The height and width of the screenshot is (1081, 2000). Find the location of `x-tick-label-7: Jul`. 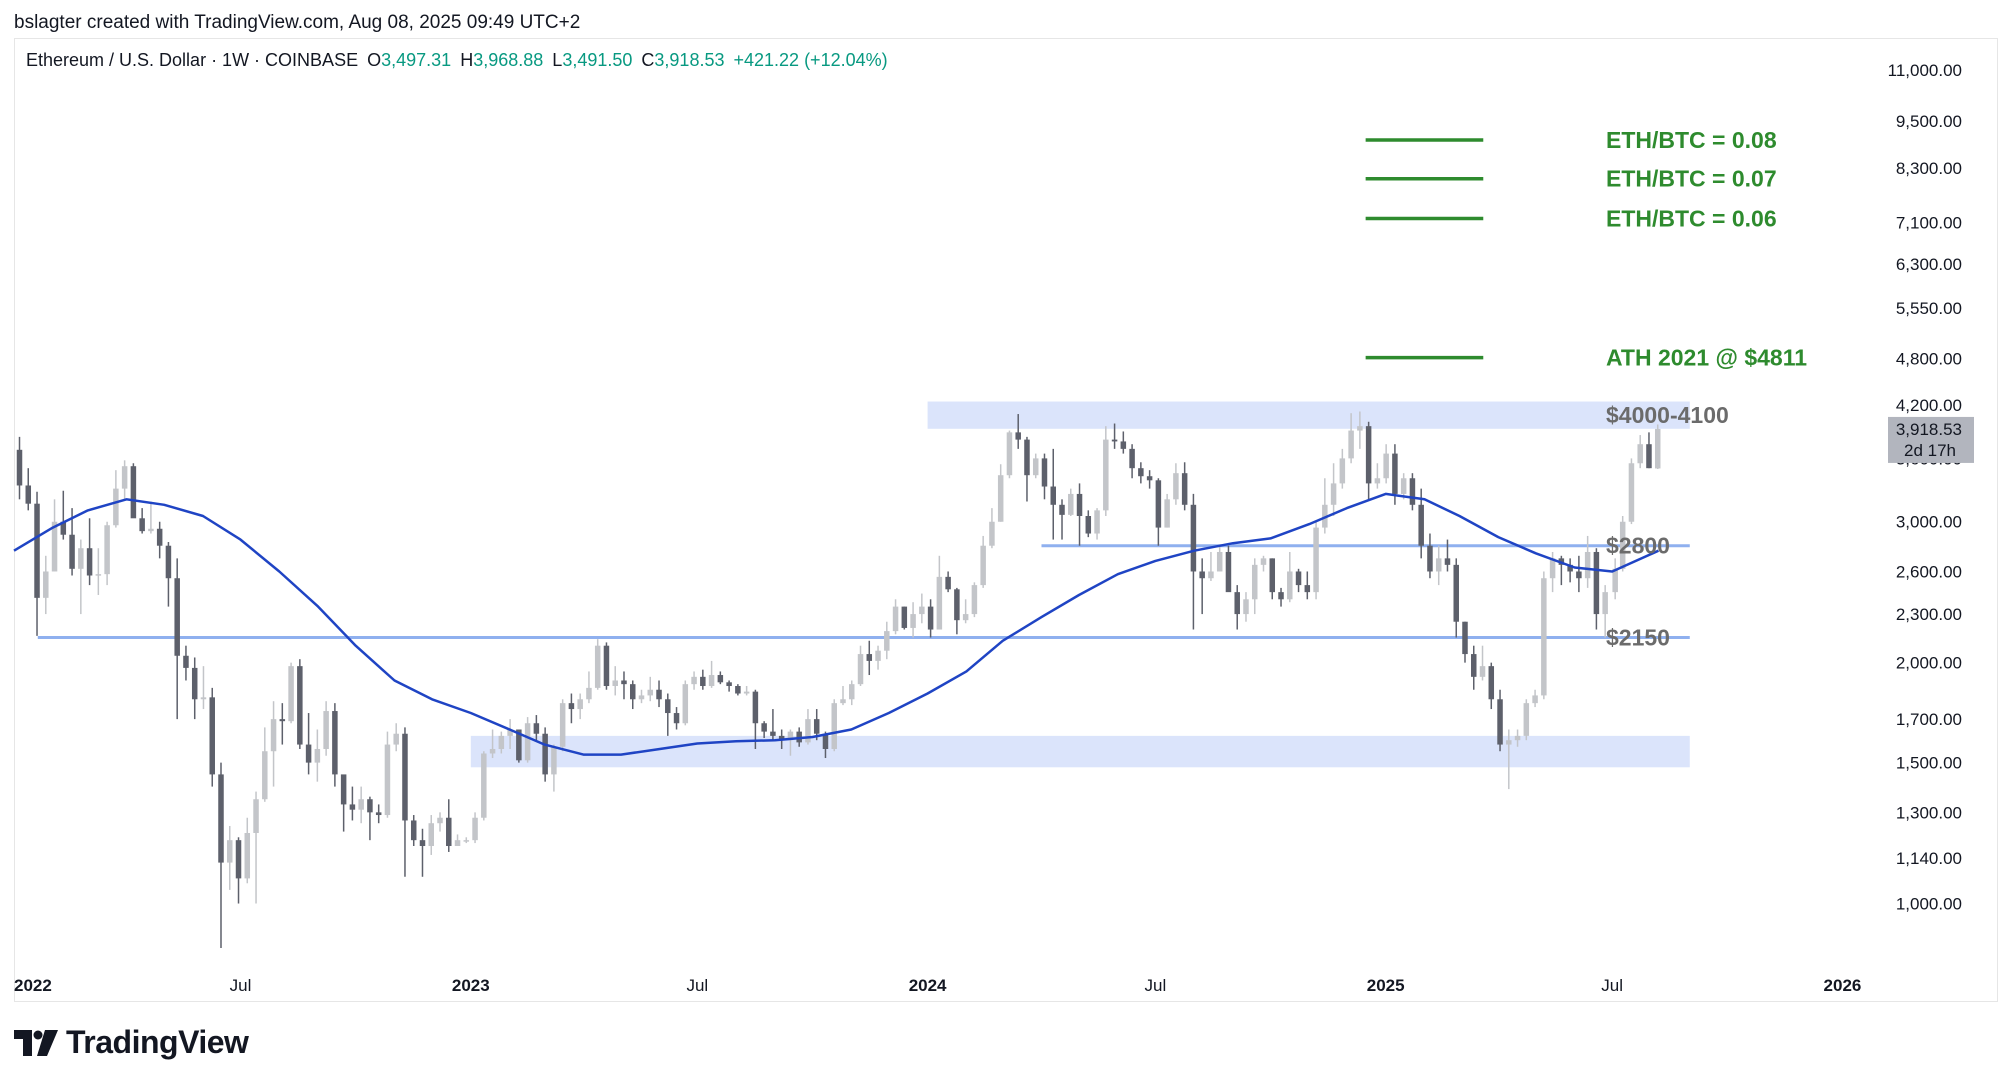

x-tick-label-7: Jul is located at coordinates (1612, 985).